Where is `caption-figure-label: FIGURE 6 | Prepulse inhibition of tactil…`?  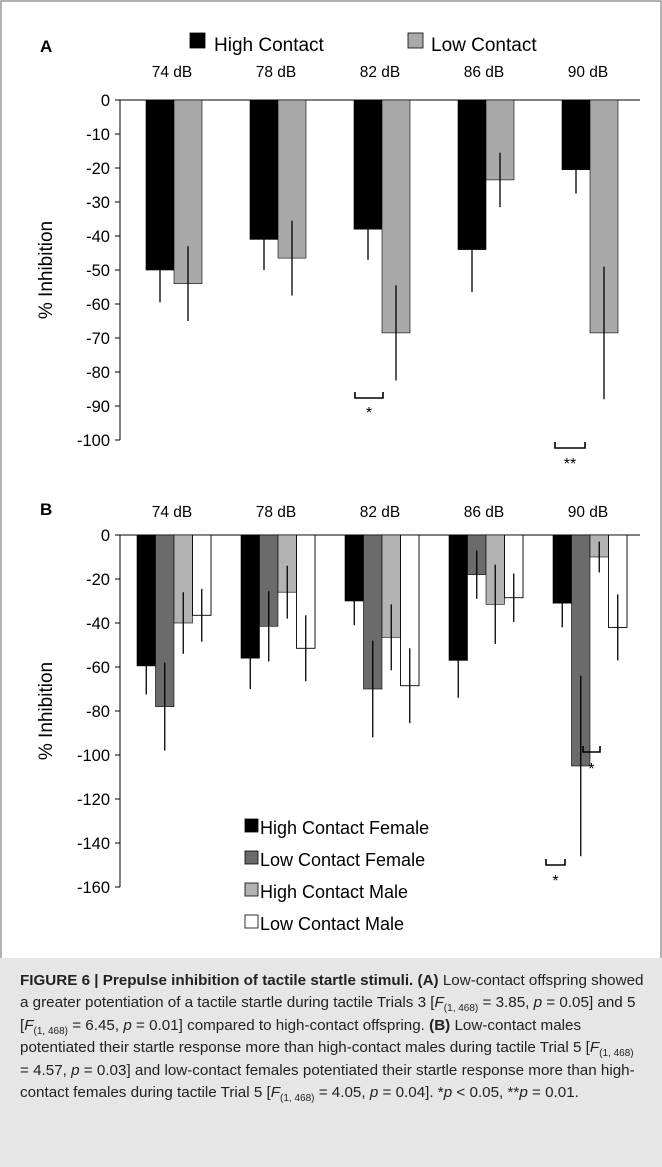 caption-figure-label: FIGURE 6 | Prepulse inhibition of tactil… is located at coordinates (217, 980).